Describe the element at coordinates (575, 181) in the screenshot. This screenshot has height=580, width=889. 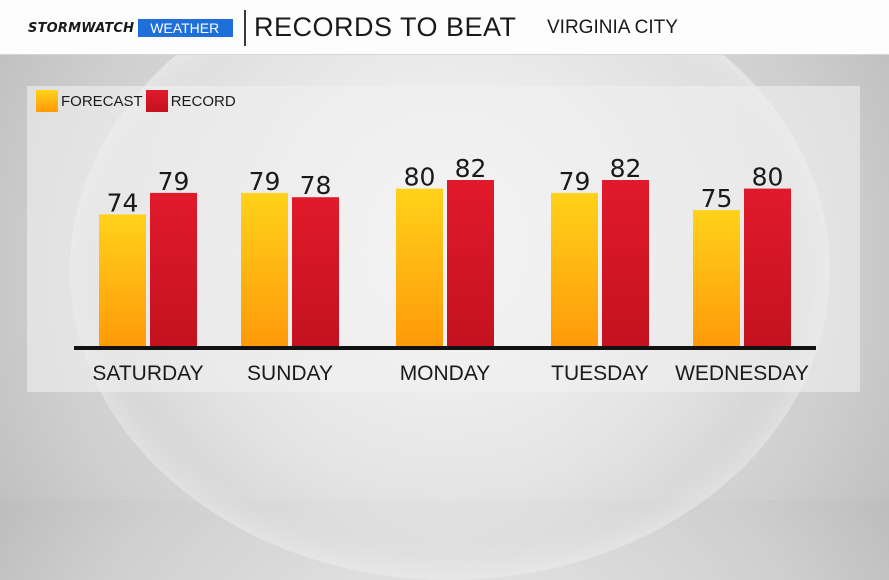
I see `data-label-forecast-tuesday: 79` at that location.